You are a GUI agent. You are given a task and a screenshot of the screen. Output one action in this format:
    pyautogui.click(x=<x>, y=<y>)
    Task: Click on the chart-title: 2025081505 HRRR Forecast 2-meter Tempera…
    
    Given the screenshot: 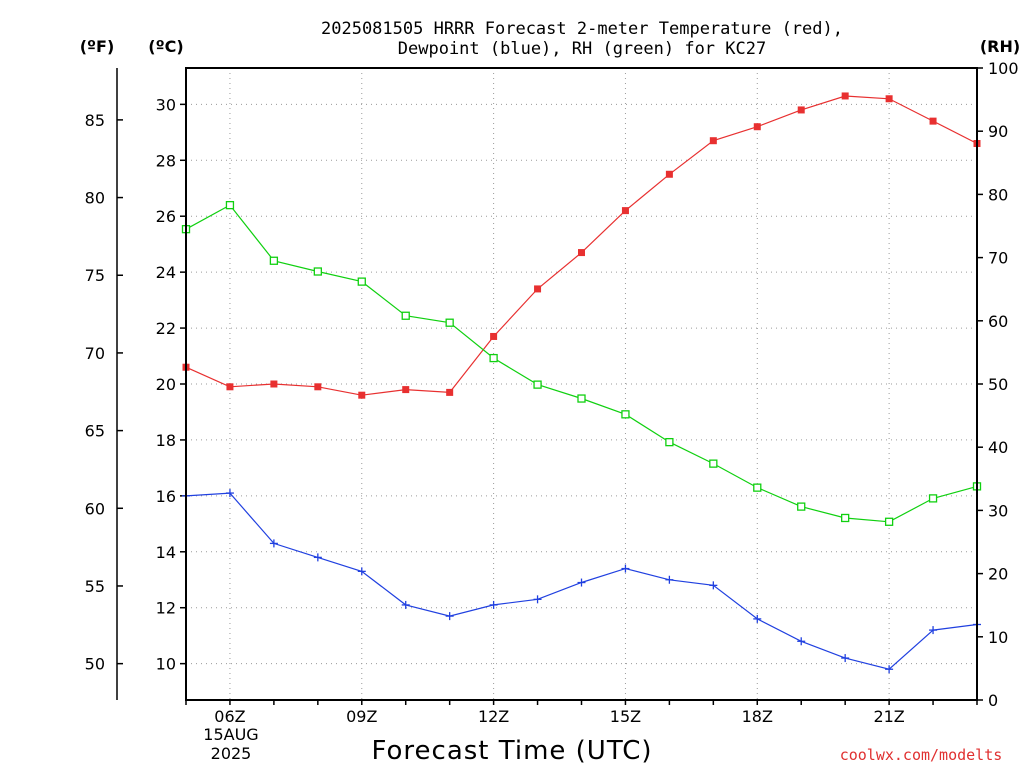 What is the action you would take?
    pyautogui.click(x=582, y=39)
    